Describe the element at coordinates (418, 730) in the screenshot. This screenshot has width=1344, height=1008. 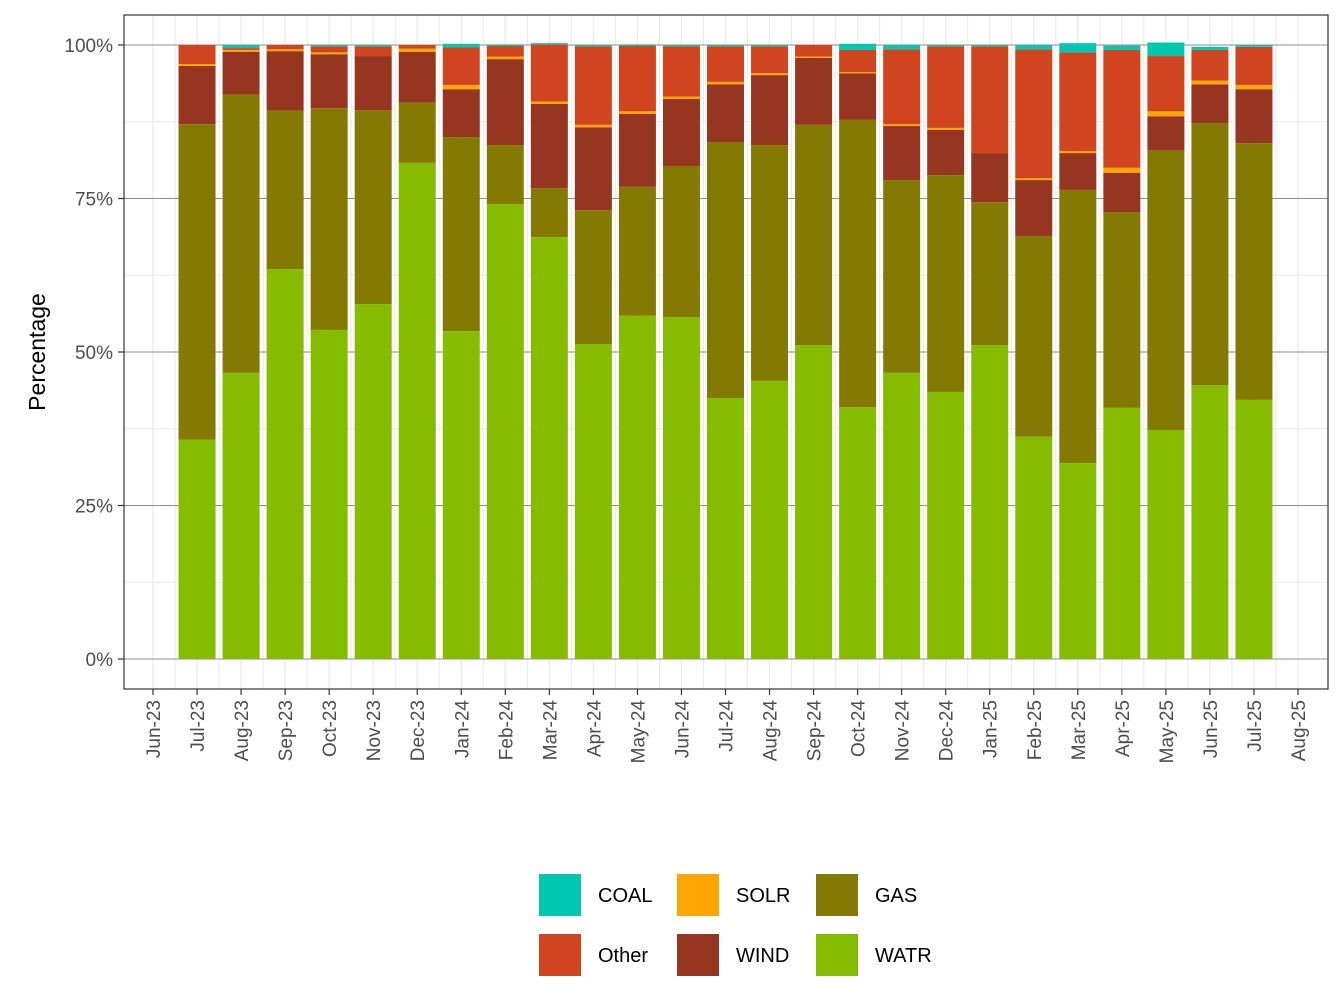
I see `x-tick-label: Dec-23` at that location.